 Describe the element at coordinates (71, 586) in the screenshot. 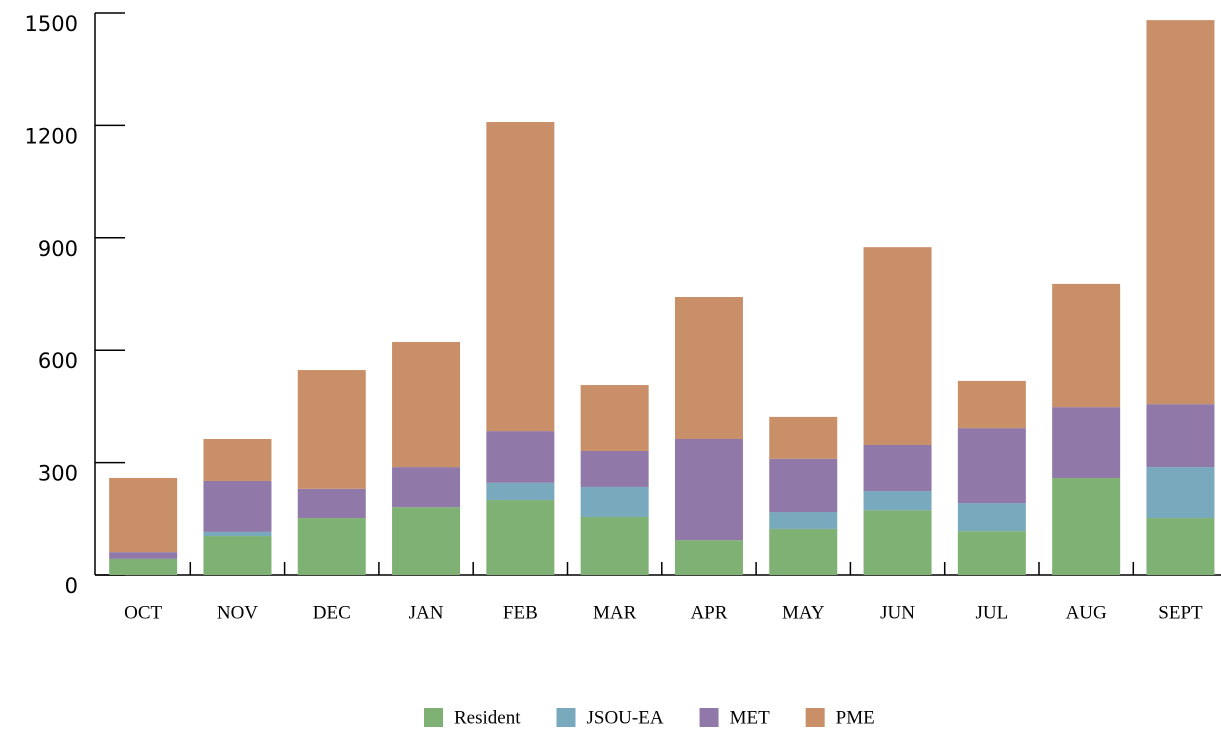

I see `y-tick-label: 0` at that location.